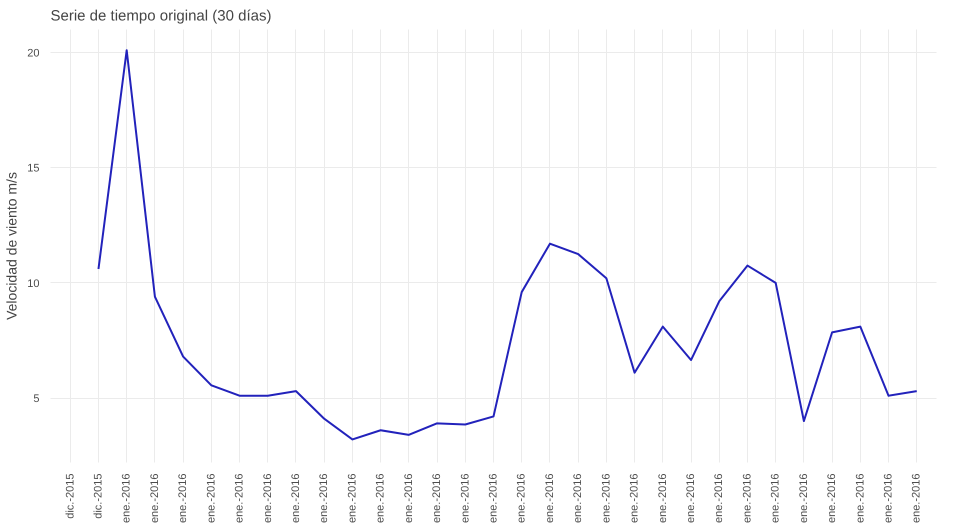 The height and width of the screenshot is (526, 956). What do you see at coordinates (161, 16) in the screenshot?
I see `chart-title: Serie de tiempo original (30 días)` at bounding box center [161, 16].